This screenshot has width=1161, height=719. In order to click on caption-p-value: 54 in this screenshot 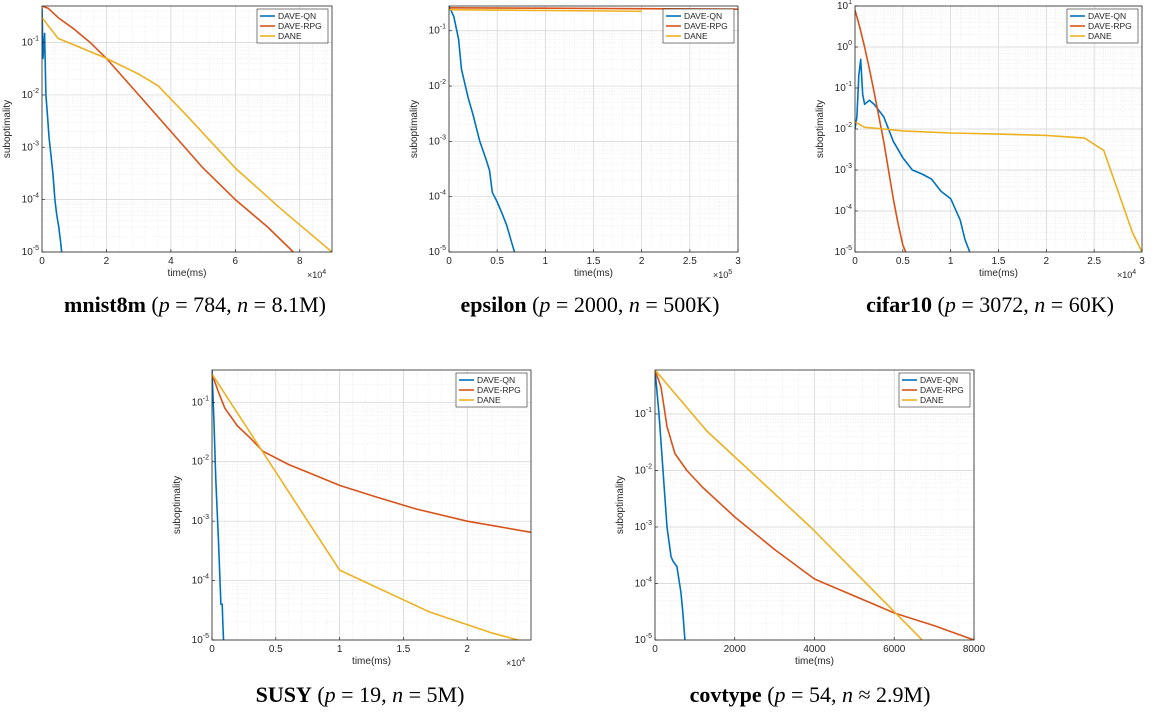, I will do `click(819, 694)`.